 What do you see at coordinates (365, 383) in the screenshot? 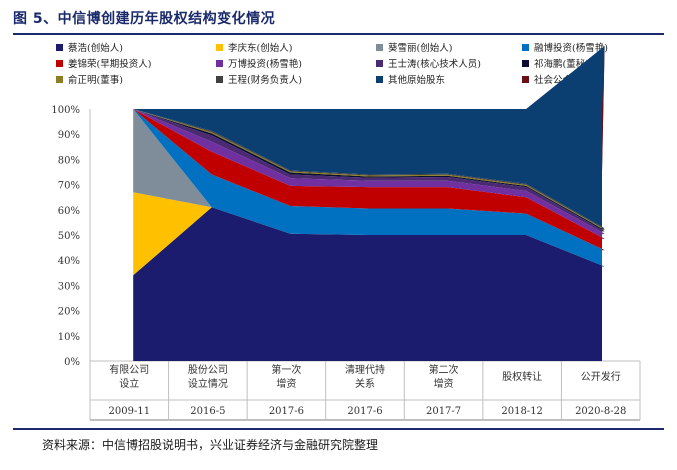
I see `x-event-label: 关系` at bounding box center [365, 383].